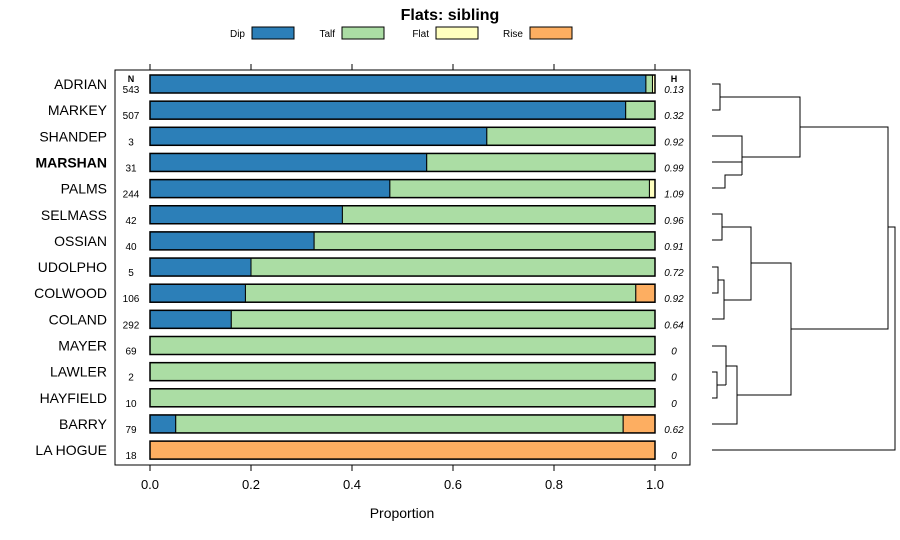 The image size is (900, 540). I want to click on row-label: MARSHAN, so click(71, 162).